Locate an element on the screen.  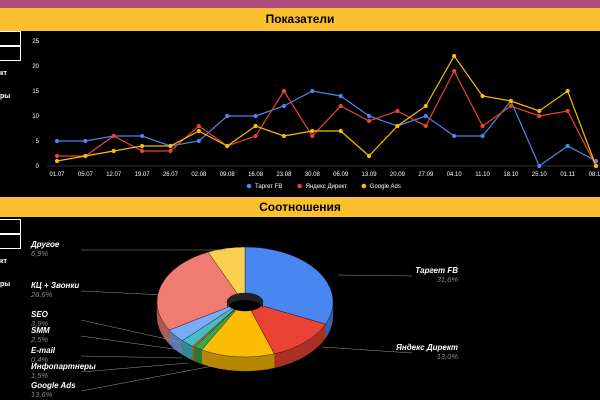
chart2-header-band: Соотношения is located at coordinates (300, 207).